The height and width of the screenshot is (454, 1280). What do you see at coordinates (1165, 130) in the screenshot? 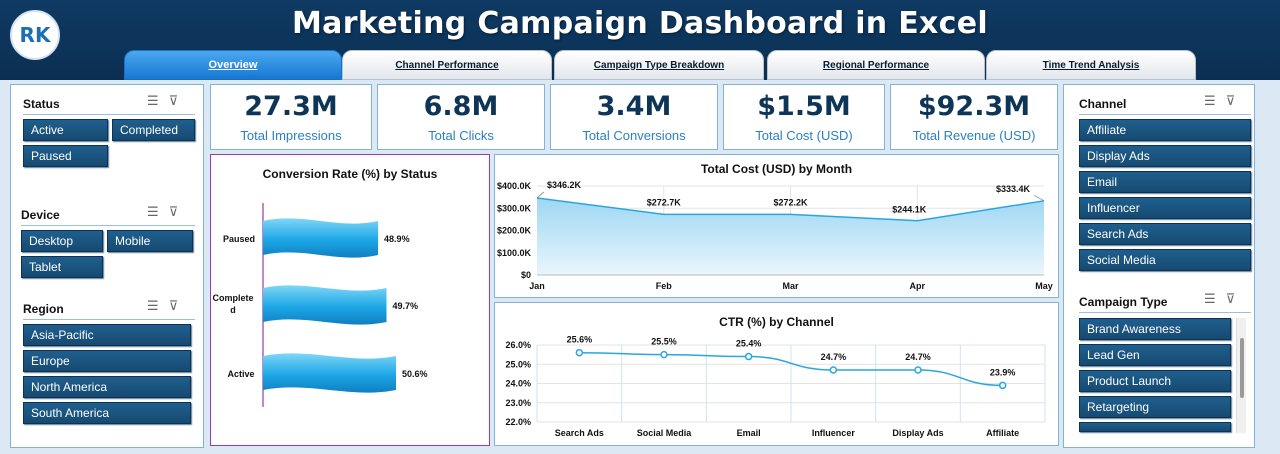
I see `channel-affiliate-button: Affiliate` at bounding box center [1165, 130].